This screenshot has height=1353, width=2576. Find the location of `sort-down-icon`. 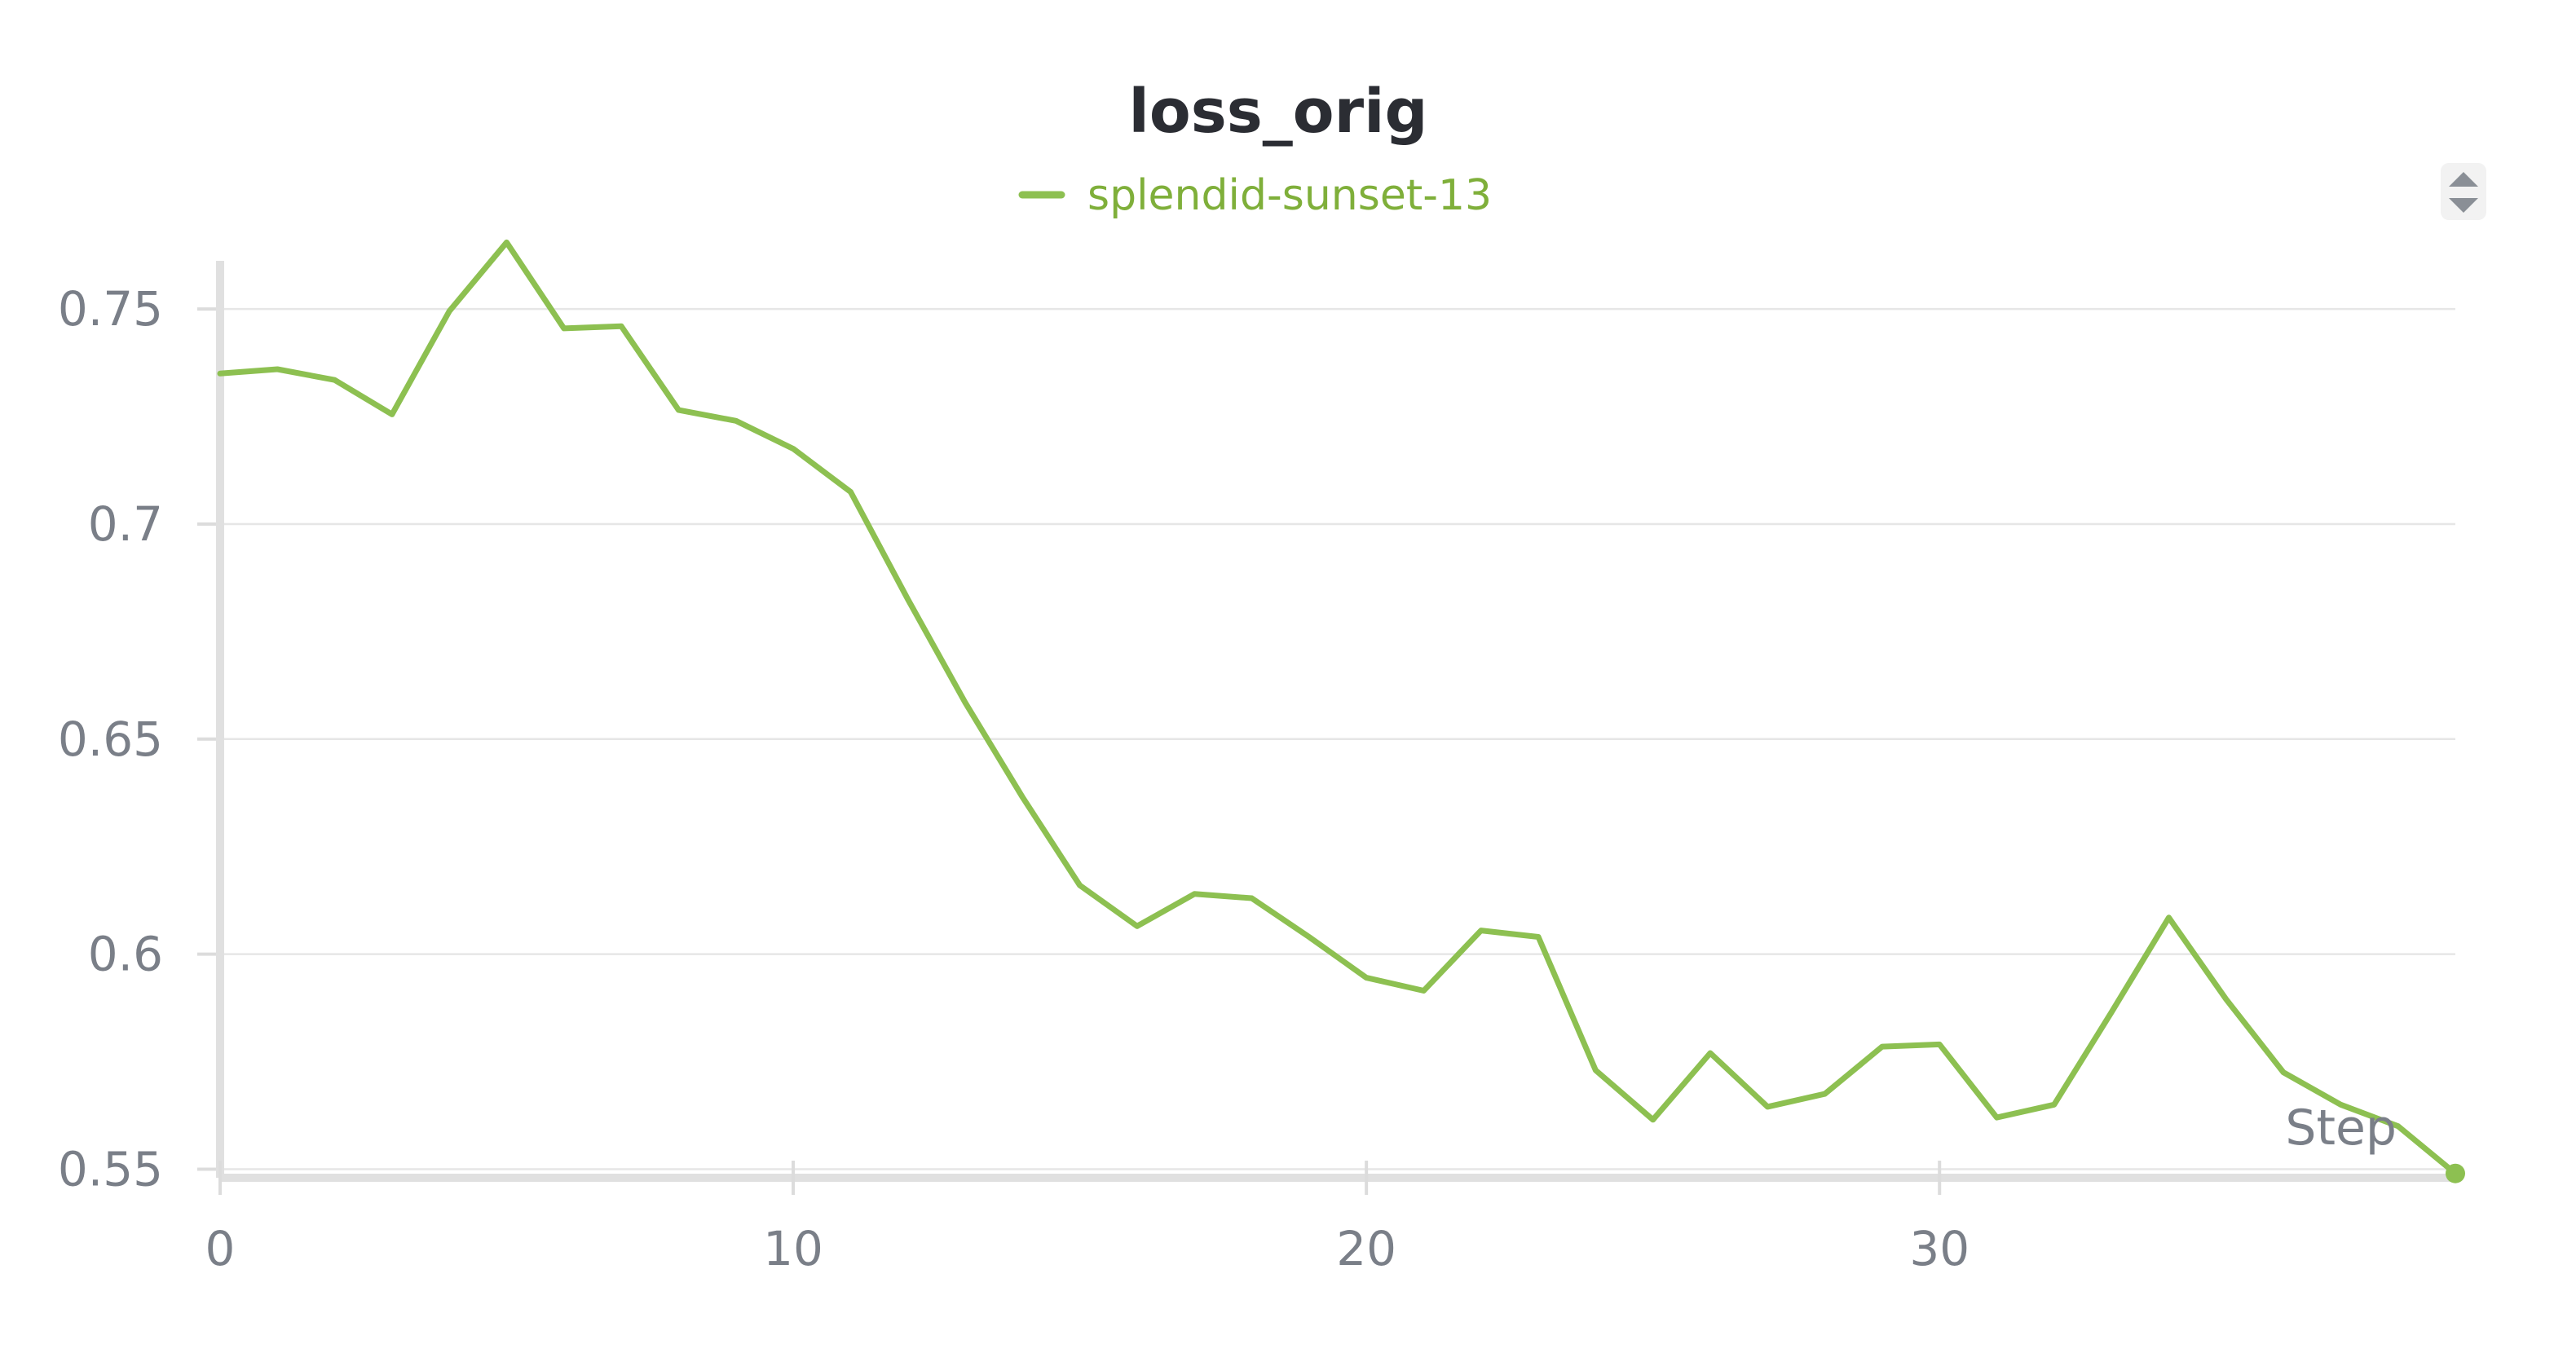

sort-down-icon is located at coordinates (2463, 205).